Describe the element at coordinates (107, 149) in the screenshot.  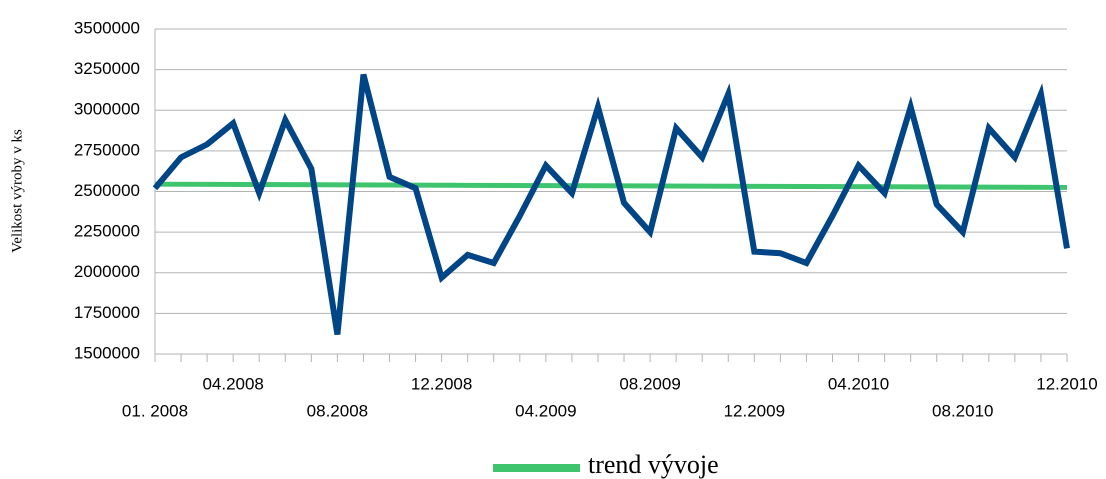
I see `y-tick-label: 2750000` at that location.